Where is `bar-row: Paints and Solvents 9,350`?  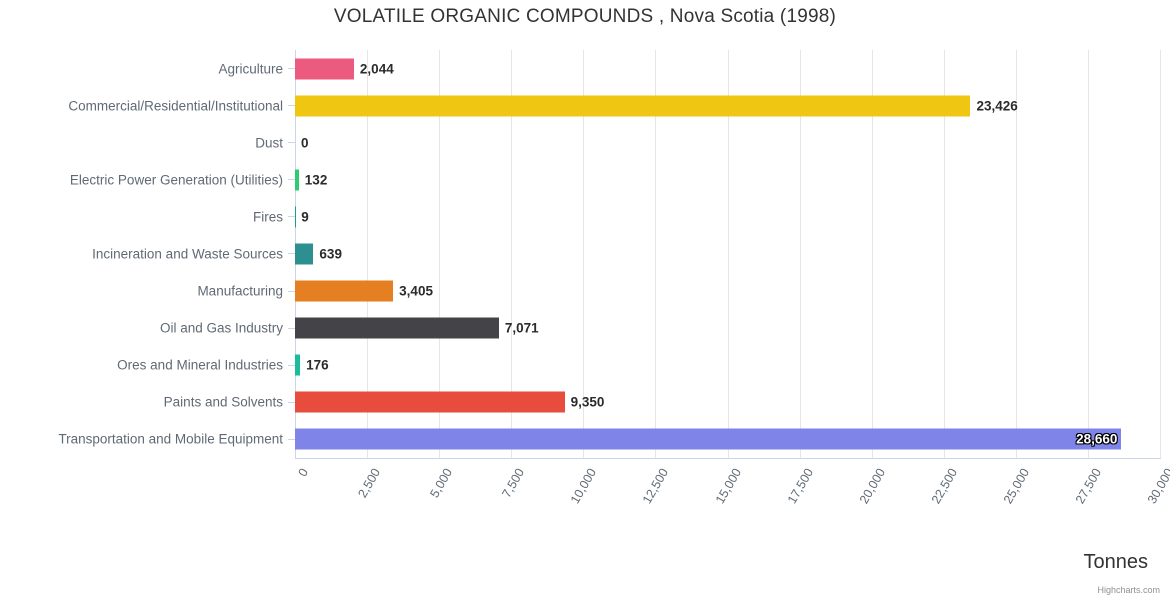
bar-row: Paints and Solvents 9,350 is located at coordinates (662, 402).